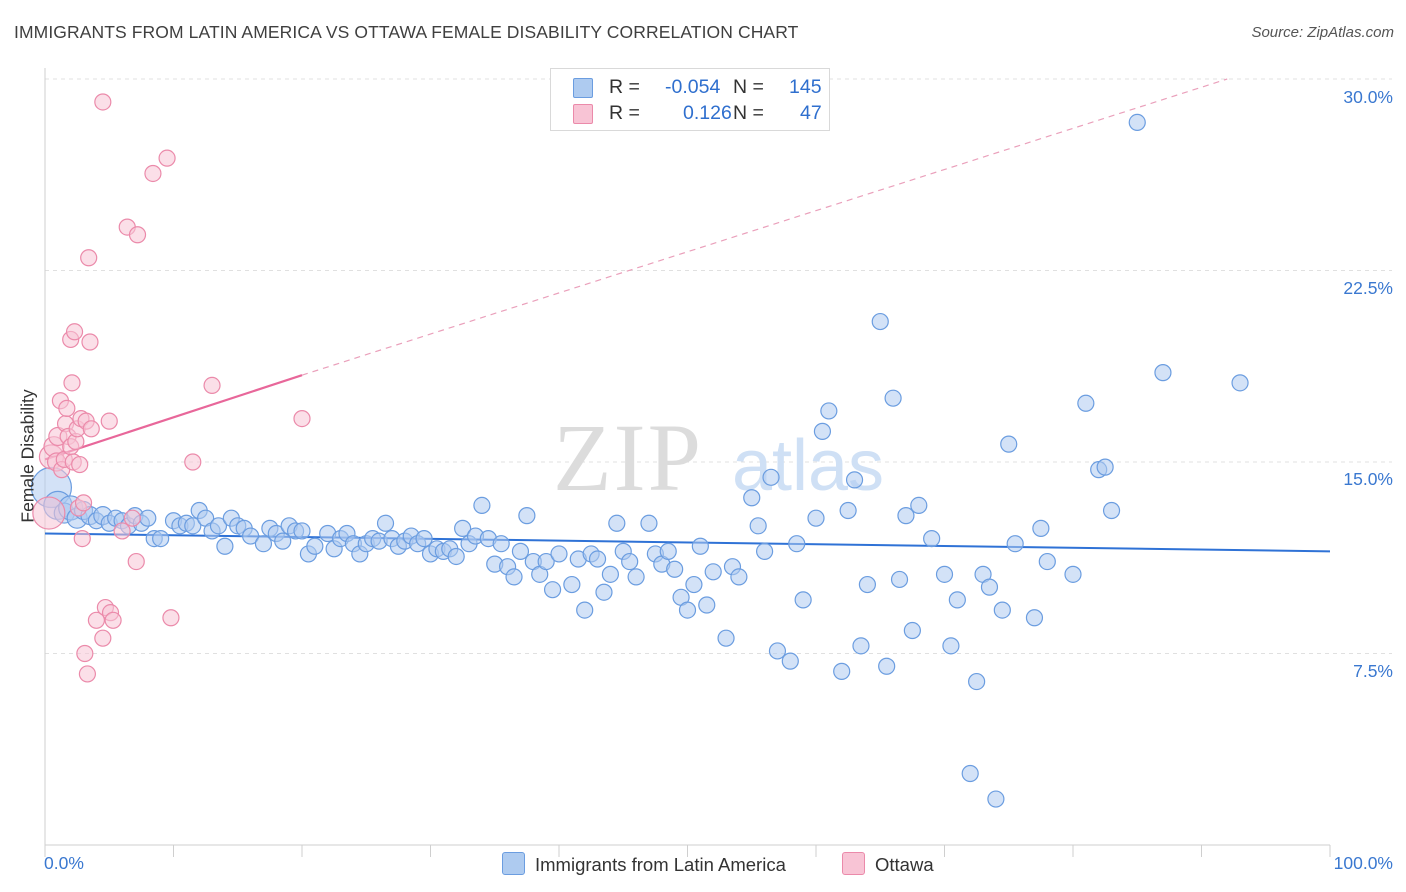  What do you see at coordinates (1363, 863) in the screenshot?
I see `x-tick-label-max: 100.0%` at bounding box center [1363, 863].